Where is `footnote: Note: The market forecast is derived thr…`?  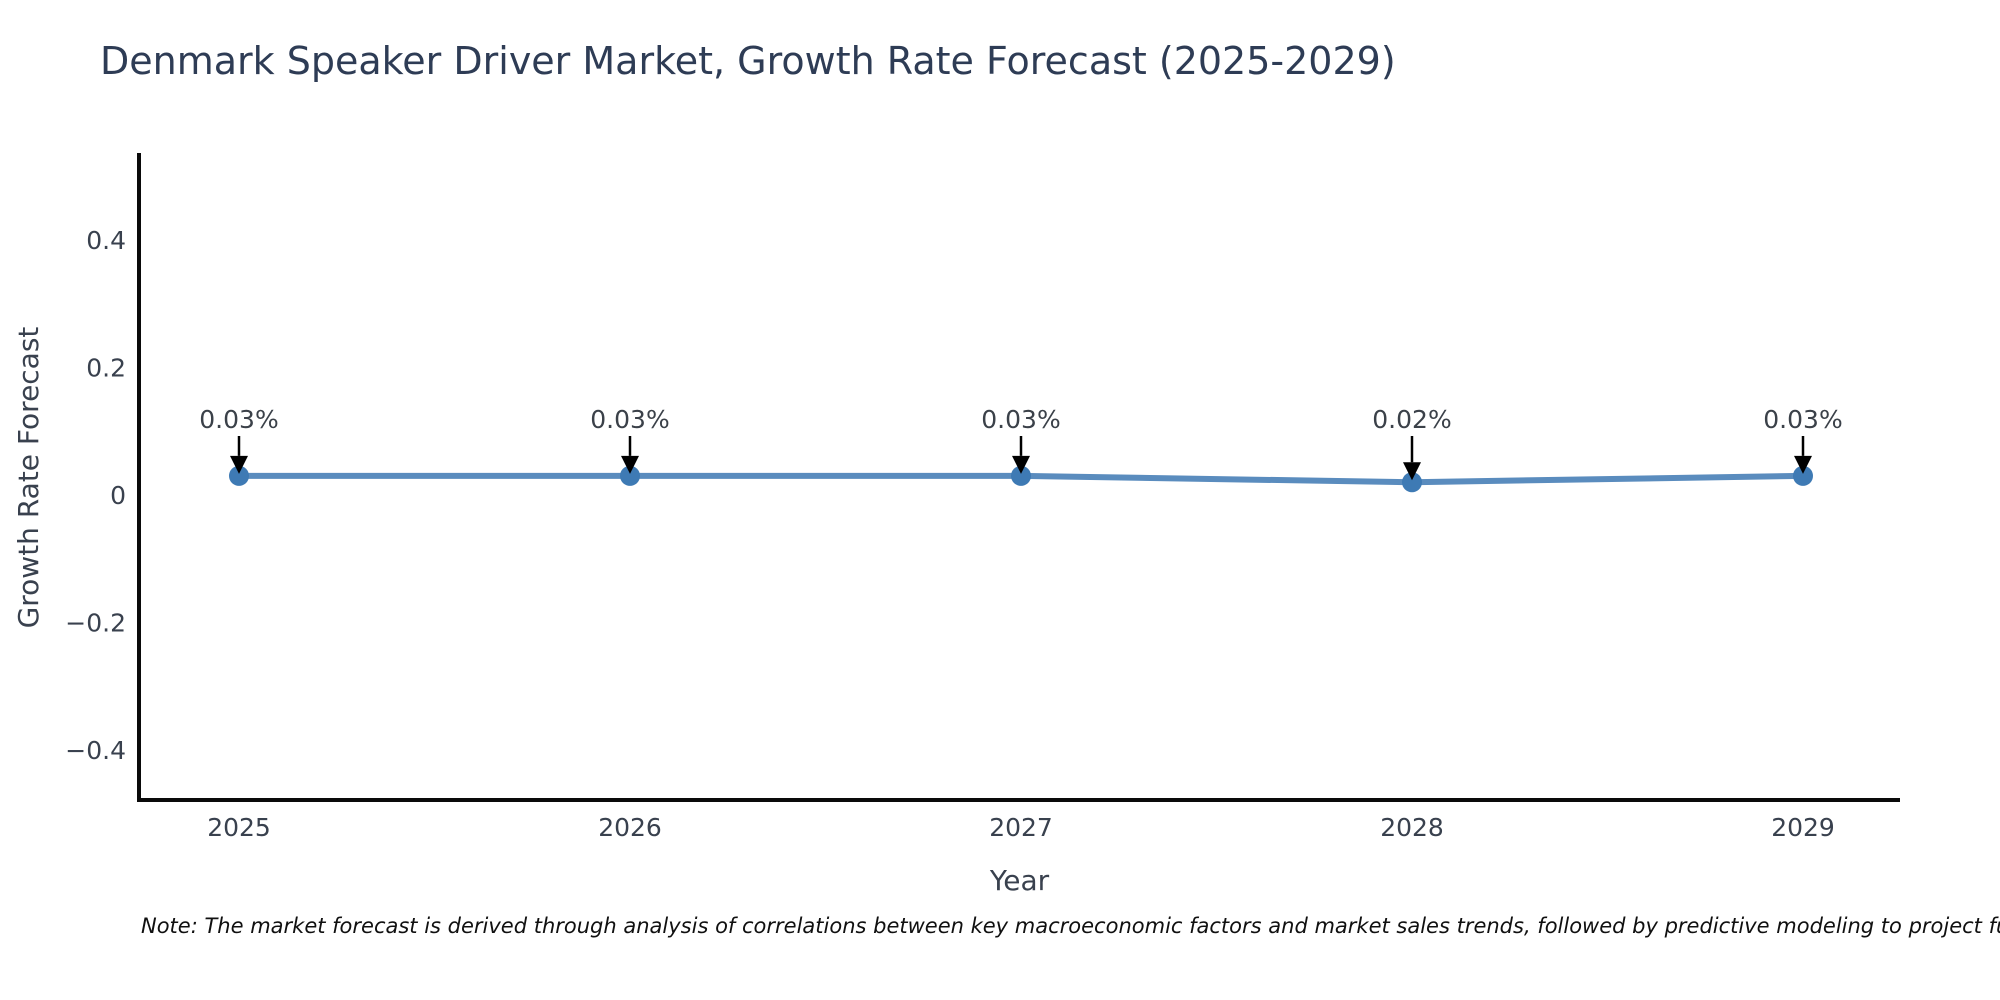 footnote: Note: The market forecast is derived thr… is located at coordinates (1070, 926).